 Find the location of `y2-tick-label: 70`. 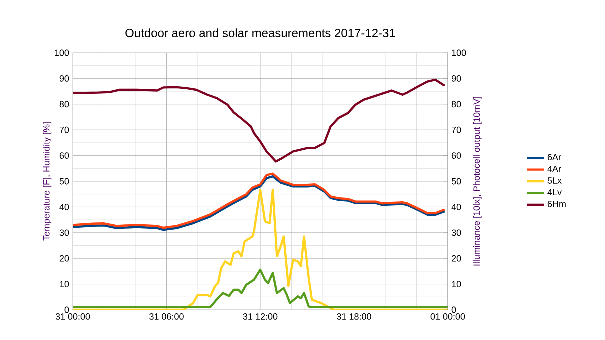

y2-tick-label: 70 is located at coordinates (457, 130).